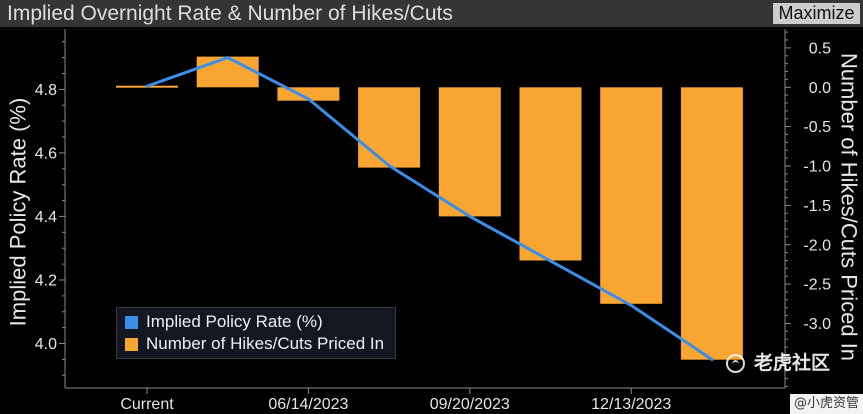 Image resolution: width=863 pixels, height=414 pixels. Describe the element at coordinates (46, 281) in the screenshot. I see `left-axis-tick-label: 4.2` at that location.